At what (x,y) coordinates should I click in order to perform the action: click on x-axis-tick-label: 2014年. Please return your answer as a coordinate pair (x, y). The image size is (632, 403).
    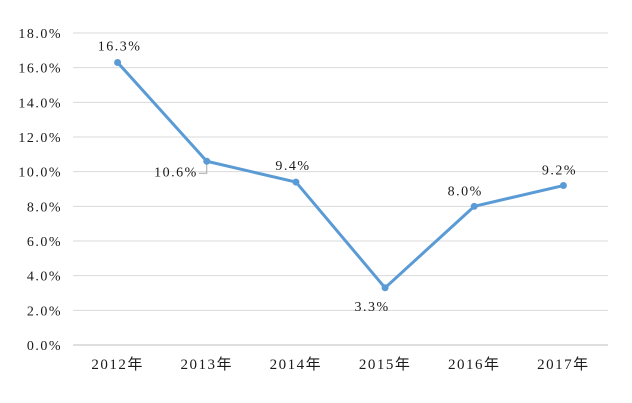
    Looking at the image, I should click on (296, 364).